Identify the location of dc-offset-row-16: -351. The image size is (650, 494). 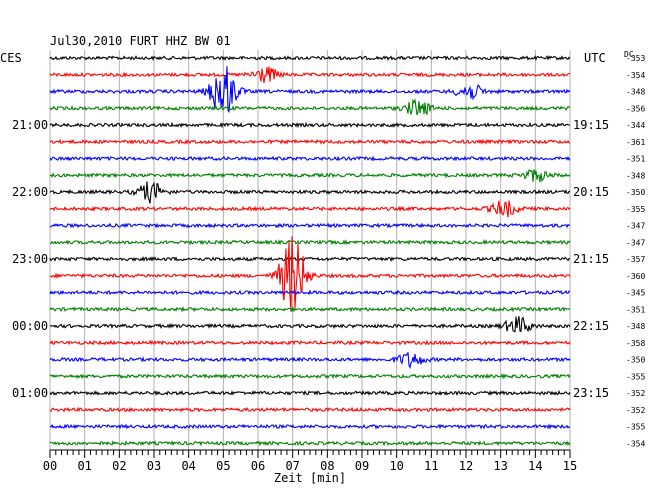
(635, 309).